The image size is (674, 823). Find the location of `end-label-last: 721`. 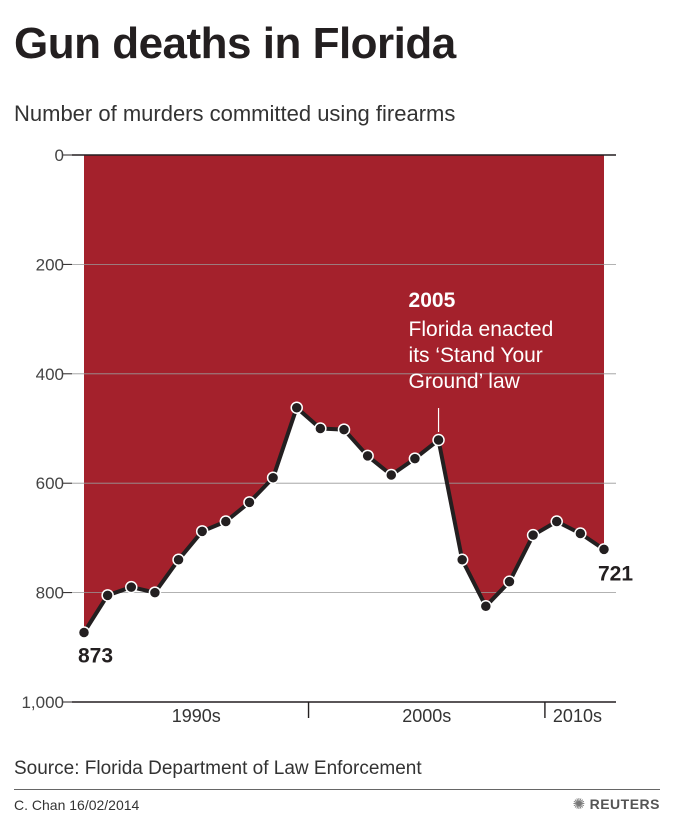

end-label-last: 721 is located at coordinates (615, 573).